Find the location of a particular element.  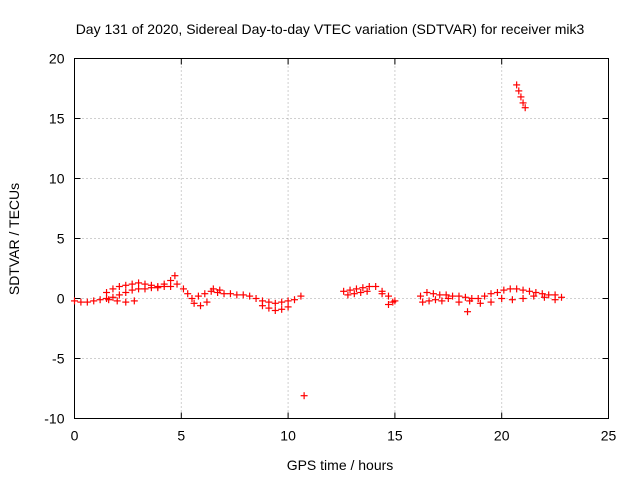

y-tick-label: 0 is located at coordinates (61, 299).